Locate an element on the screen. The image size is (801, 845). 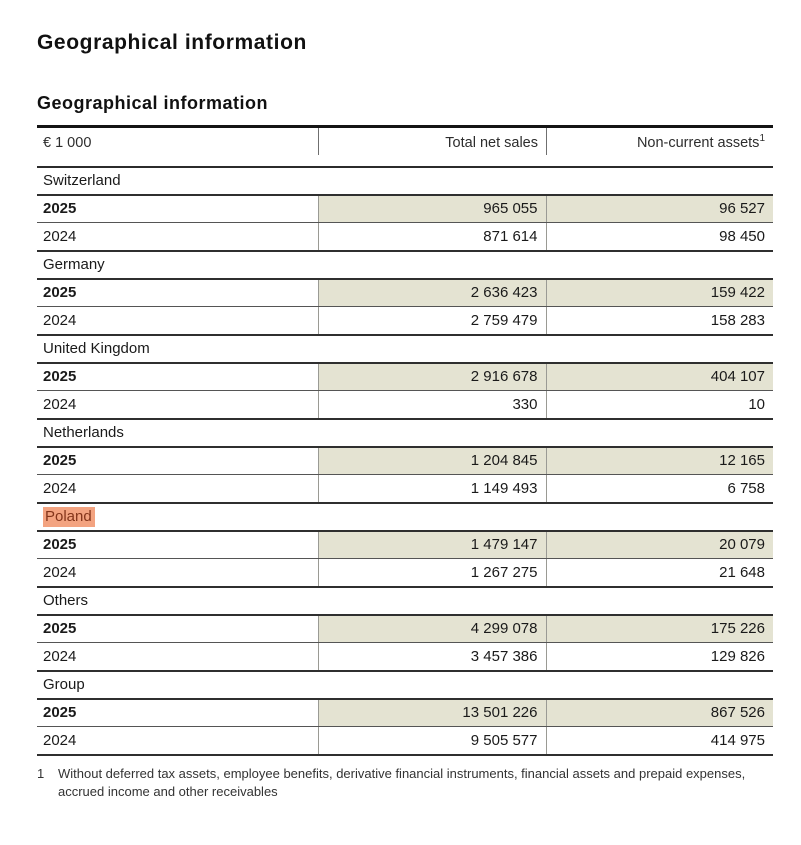
assets-column-header: Non-current assets1 is located at coordinates (659, 146).